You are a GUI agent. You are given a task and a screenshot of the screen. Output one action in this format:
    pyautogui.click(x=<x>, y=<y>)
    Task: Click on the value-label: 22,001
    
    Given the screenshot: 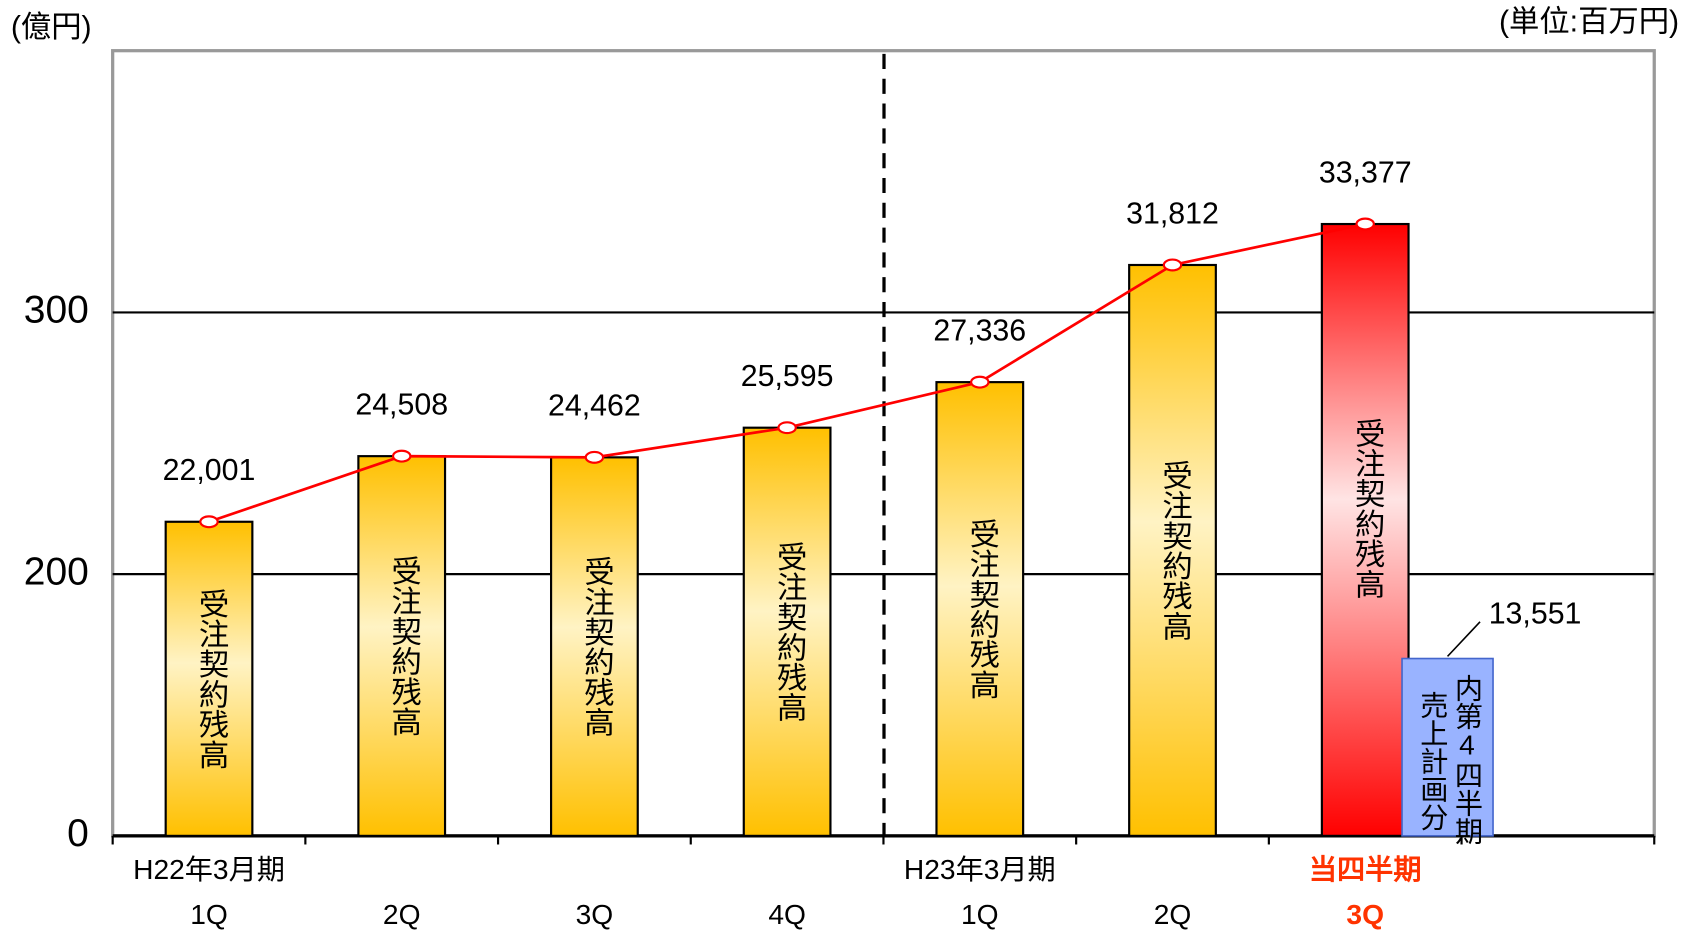 What is the action you would take?
    pyautogui.click(x=209, y=470)
    